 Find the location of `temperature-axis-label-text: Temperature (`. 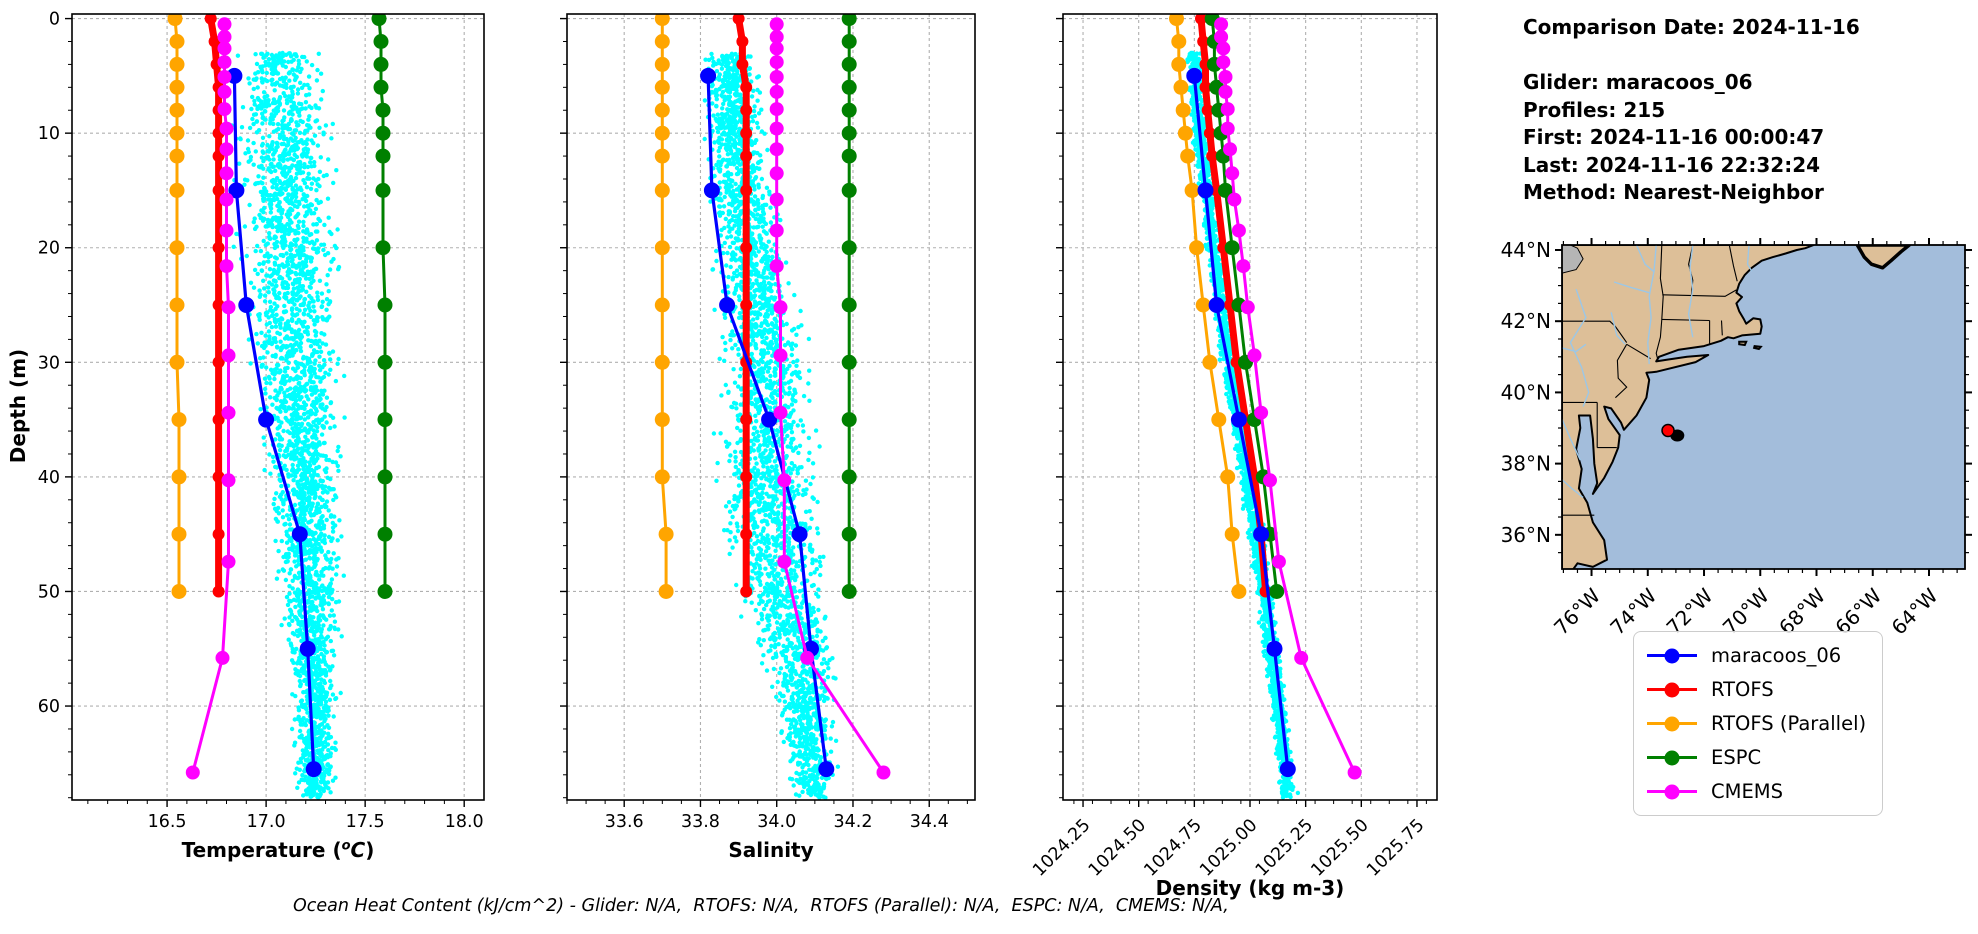

temperature-axis-label-text: Temperature ( is located at coordinates (261, 850).